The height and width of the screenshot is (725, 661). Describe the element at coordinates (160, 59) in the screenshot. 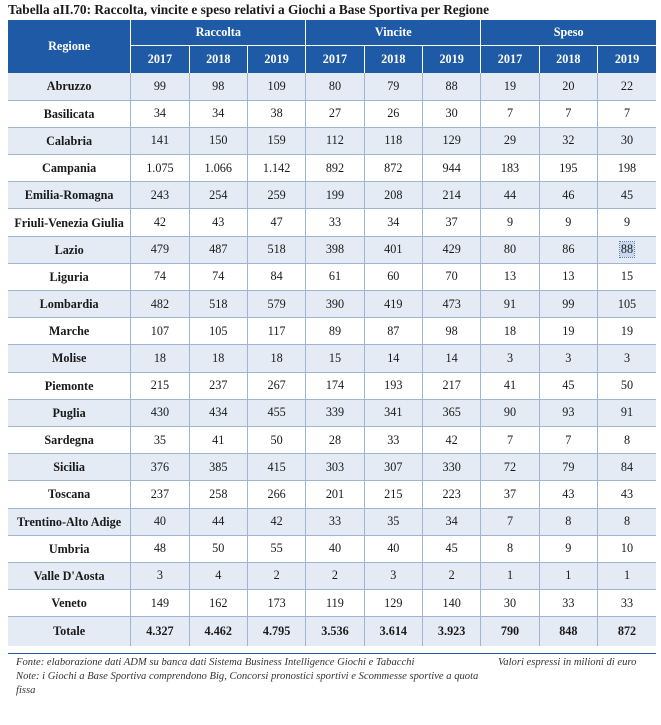

I see `header-year: 2017` at that location.